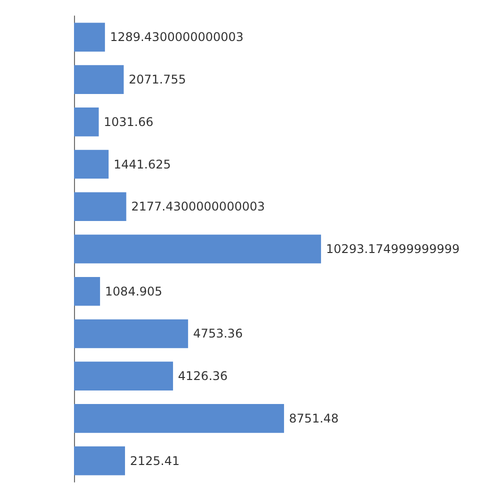 The height and width of the screenshot is (500, 500). What do you see at coordinates (155, 461) in the screenshot?
I see `data-label: 2125.41` at bounding box center [155, 461].